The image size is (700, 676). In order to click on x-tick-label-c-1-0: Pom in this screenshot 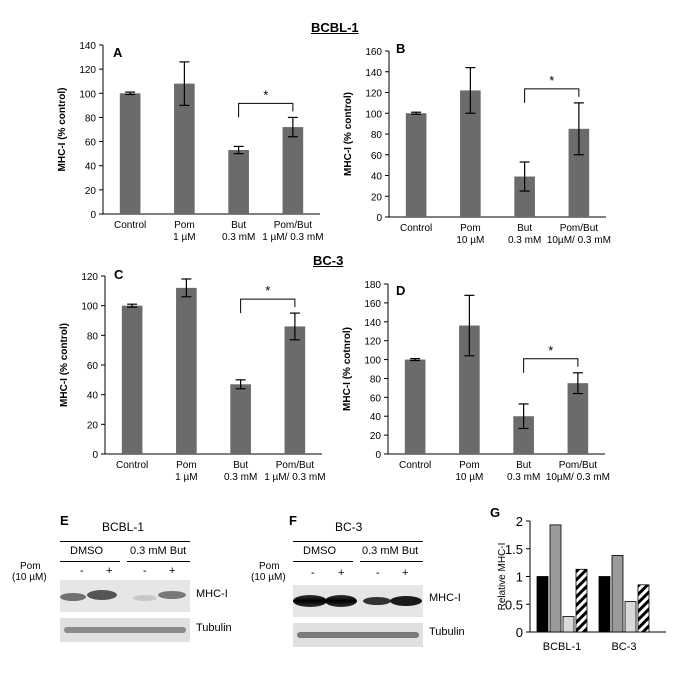, I will do `click(186, 465)`.